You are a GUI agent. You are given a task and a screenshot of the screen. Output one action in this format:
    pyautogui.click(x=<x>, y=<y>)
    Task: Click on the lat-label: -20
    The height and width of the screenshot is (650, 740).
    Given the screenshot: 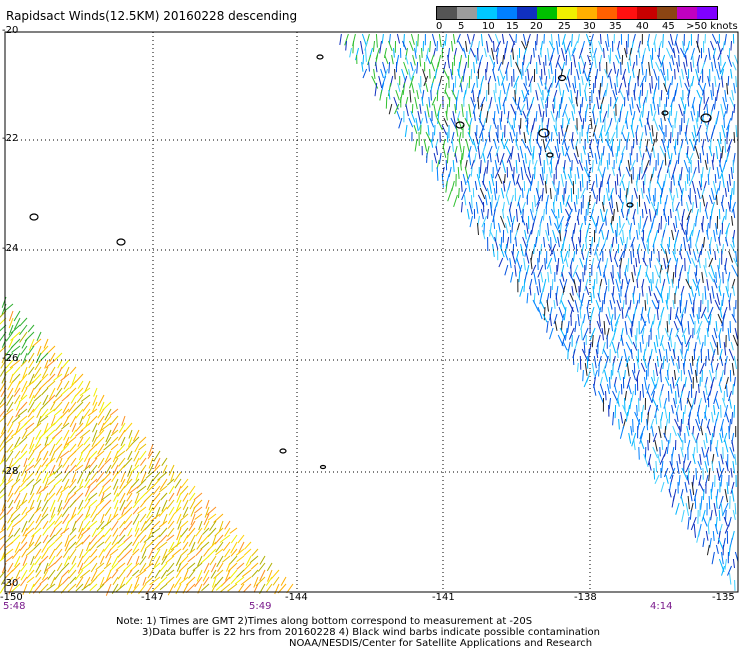 What is the action you would take?
    pyautogui.click(x=10, y=30)
    